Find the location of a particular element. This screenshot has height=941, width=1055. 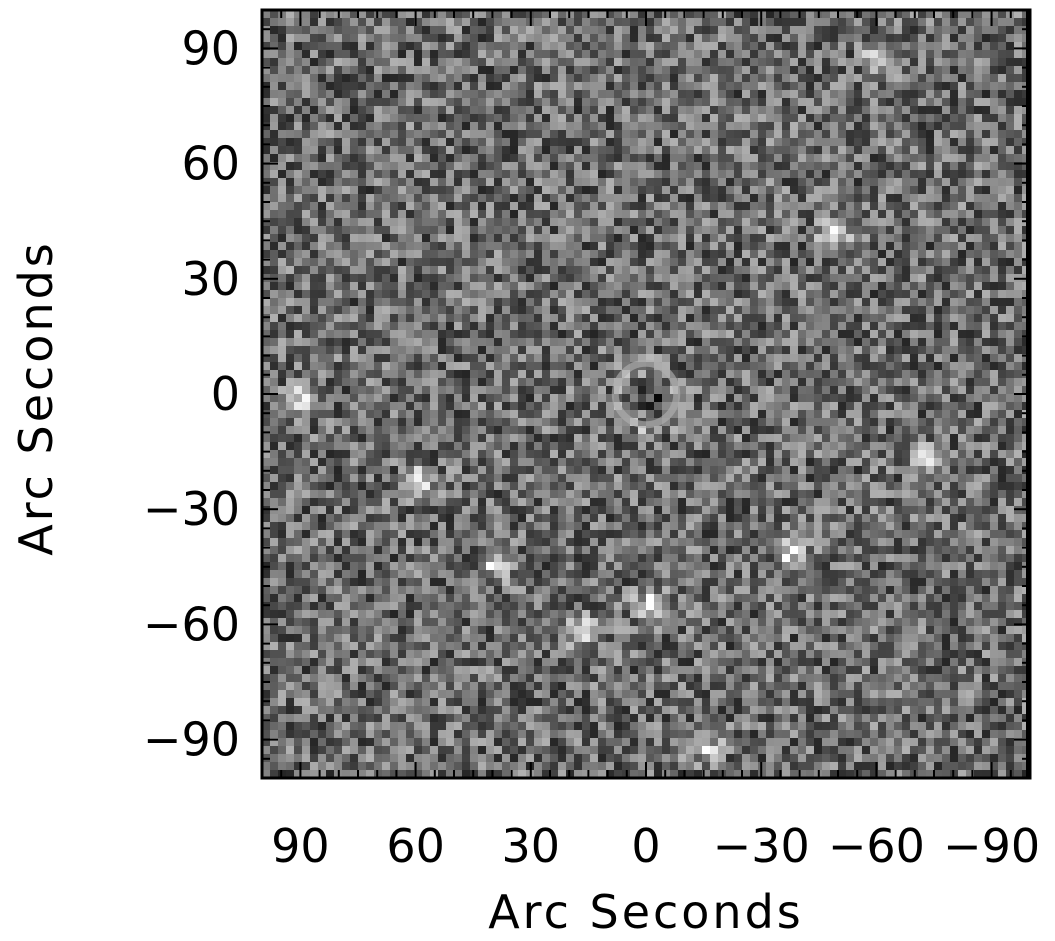

x-tick-label: −30 is located at coordinates (761, 846).